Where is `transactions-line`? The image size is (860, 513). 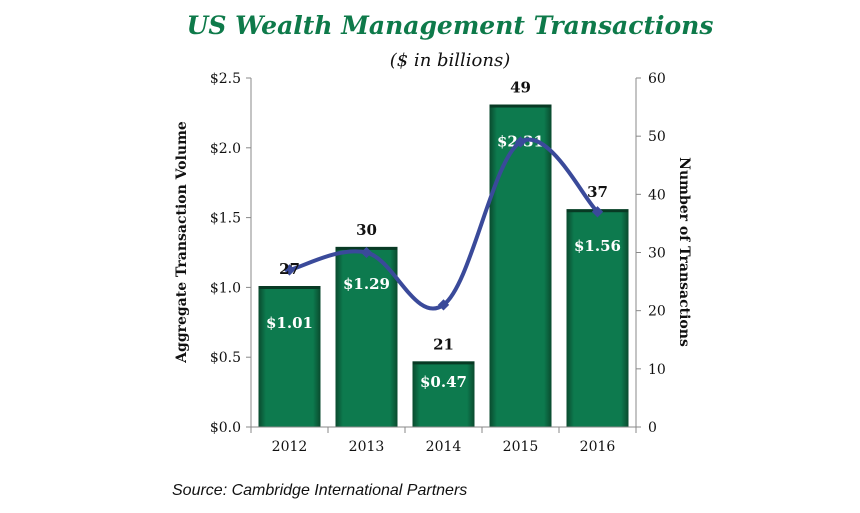
transactions-line is located at coordinates (443, 224).